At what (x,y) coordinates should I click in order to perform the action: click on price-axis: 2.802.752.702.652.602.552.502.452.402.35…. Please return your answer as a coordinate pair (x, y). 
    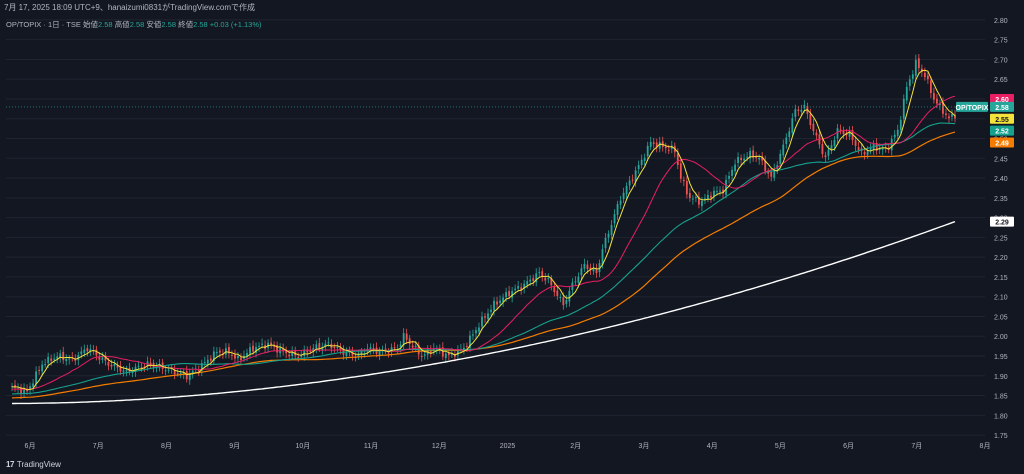
    Looking at the image, I should click on (1001, 229).